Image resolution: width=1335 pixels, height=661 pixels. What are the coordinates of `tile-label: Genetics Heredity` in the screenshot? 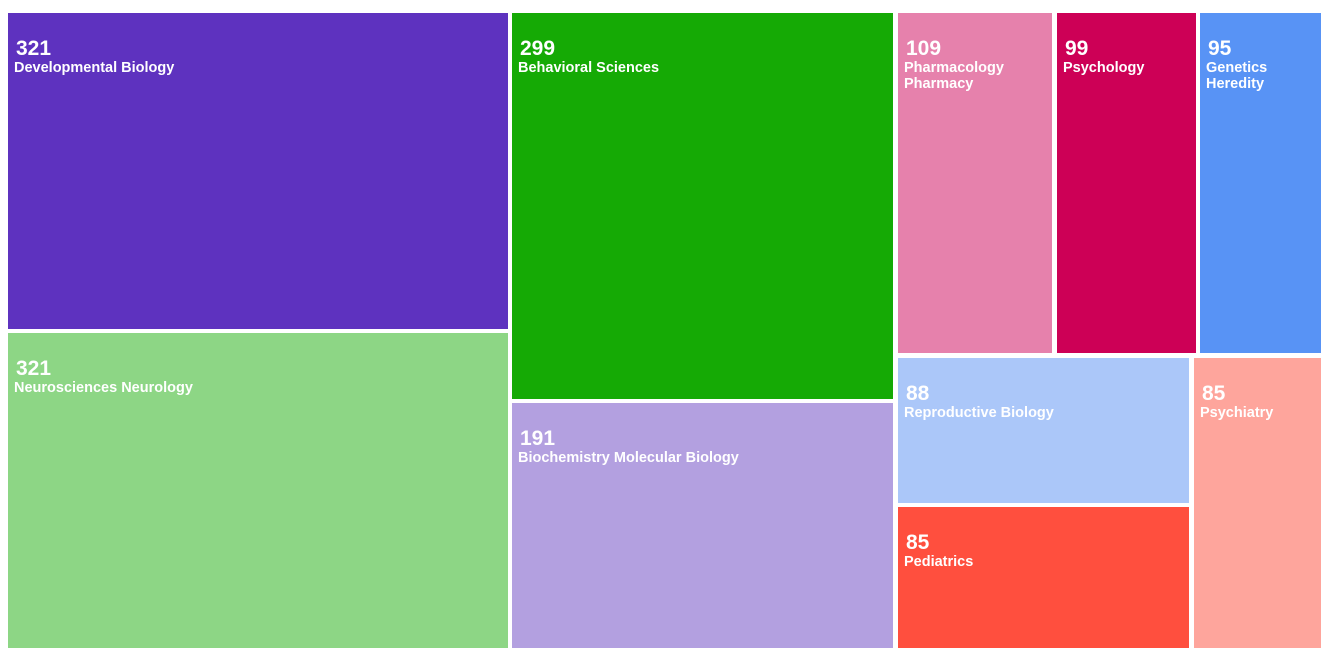 It's located at (1237, 76).